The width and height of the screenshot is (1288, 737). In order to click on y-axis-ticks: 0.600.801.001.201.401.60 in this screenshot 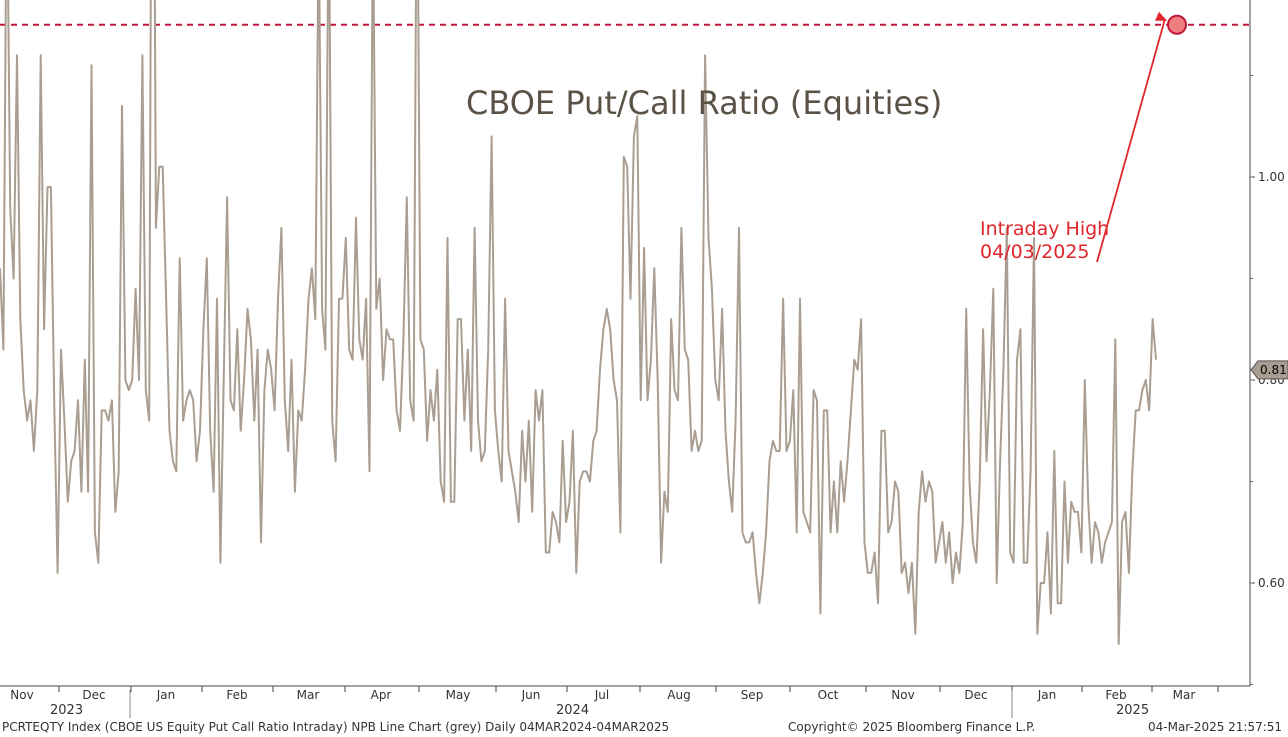, I will do `click(1267, 380)`.